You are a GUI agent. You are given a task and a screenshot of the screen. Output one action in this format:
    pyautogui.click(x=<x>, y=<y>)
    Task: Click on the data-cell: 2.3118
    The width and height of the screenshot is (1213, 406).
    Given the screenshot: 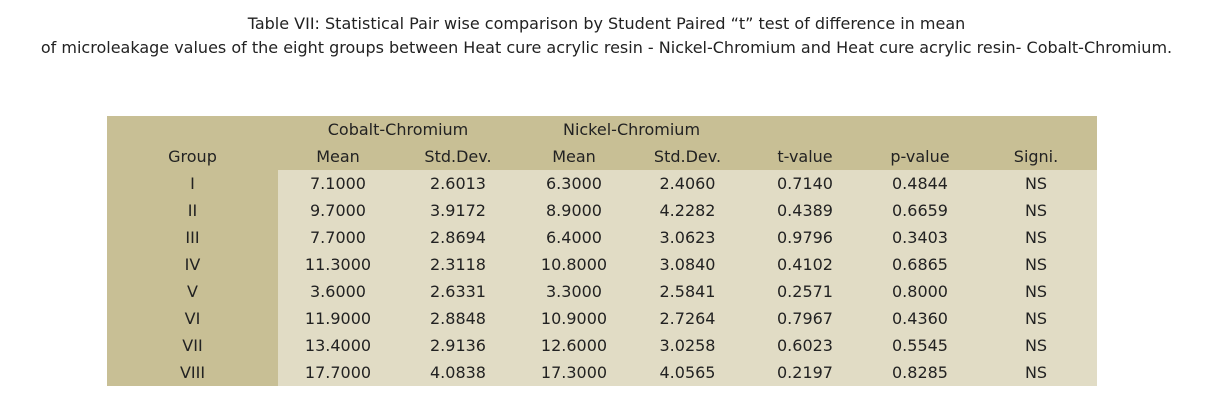 What is the action you would take?
    pyautogui.click(x=458, y=264)
    